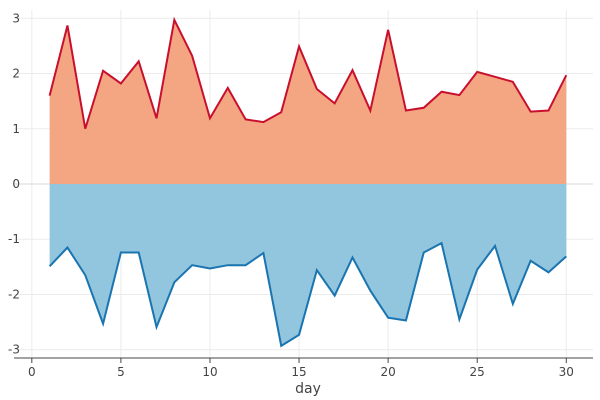  I want to click on y-tick-label: 2, so click(16, 74).